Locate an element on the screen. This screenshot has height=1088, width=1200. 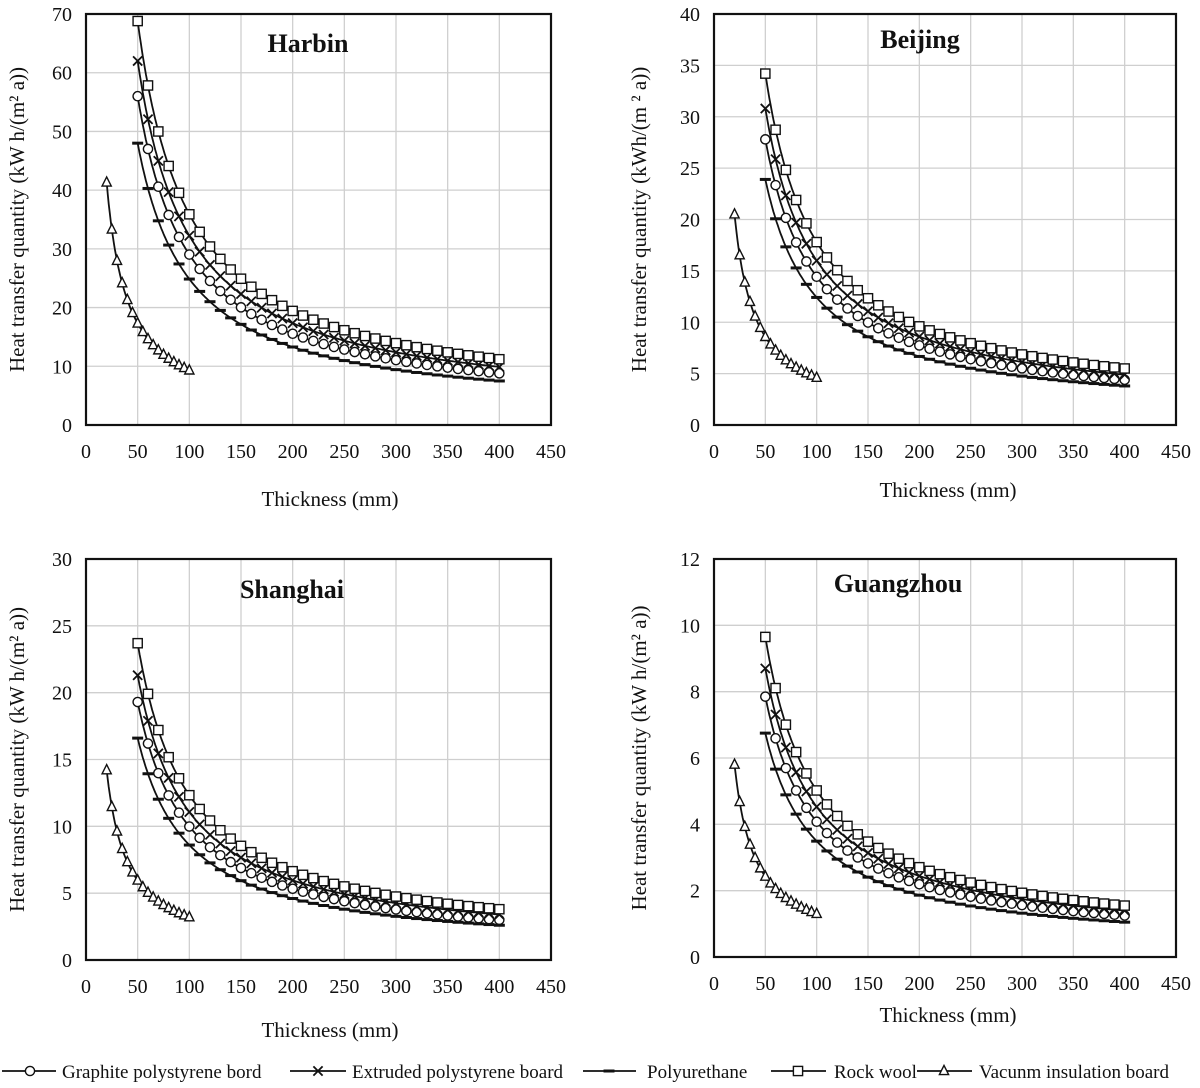
y-tick-label: 60 is located at coordinates (62, 74).